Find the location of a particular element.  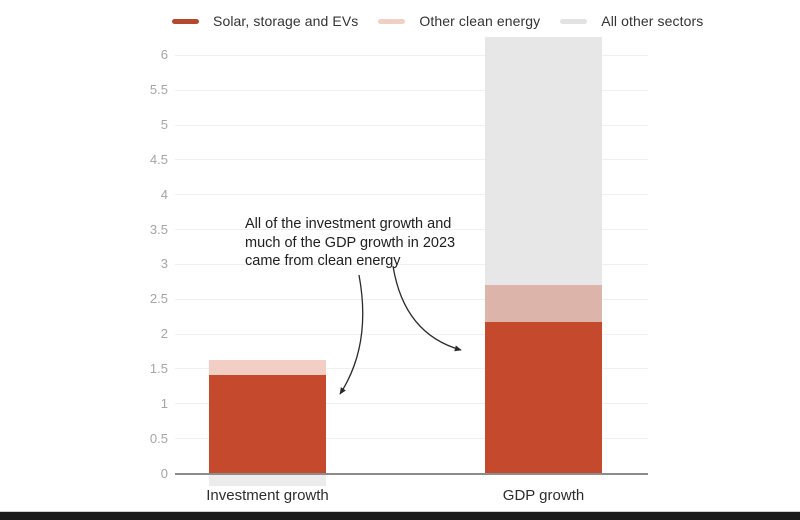

legend-item-other-clean-energy: Other clean energy is located at coordinates (459, 21).